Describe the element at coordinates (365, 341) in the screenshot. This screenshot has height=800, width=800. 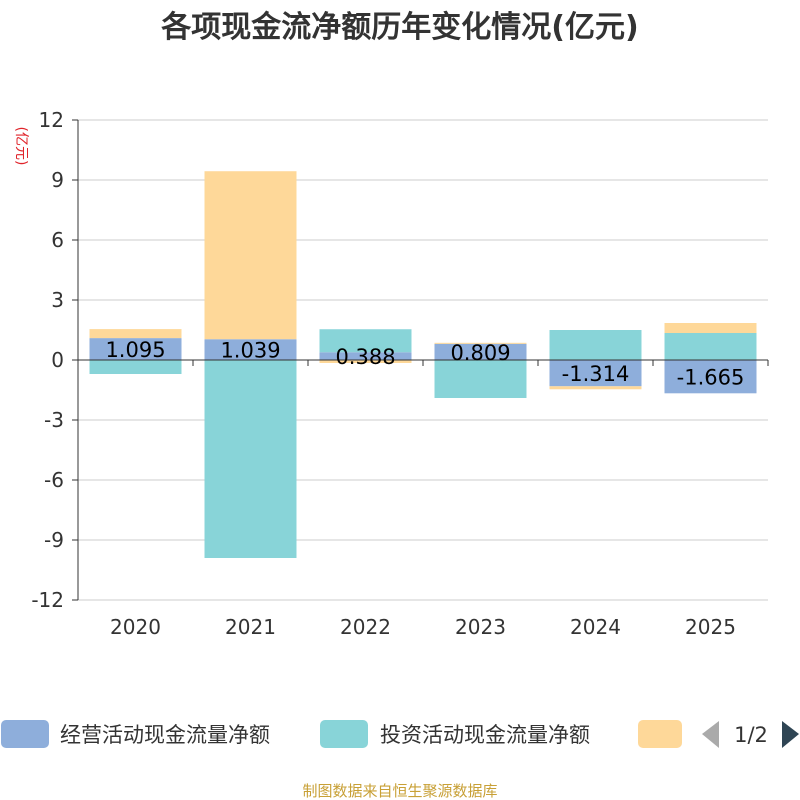
I see `bar-series-1-2022` at that location.